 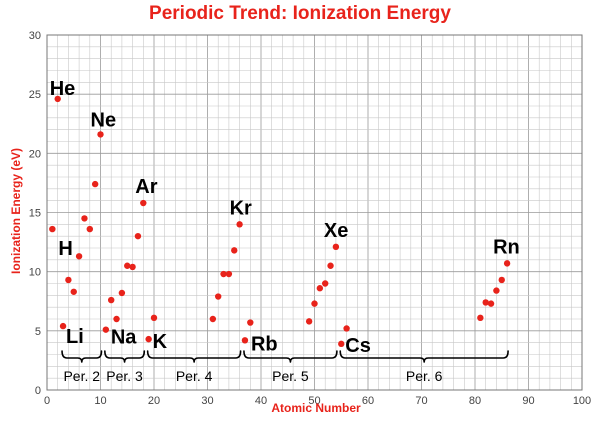 What do you see at coordinates (146, 187) in the screenshot?
I see `element-label: Ar` at bounding box center [146, 187].